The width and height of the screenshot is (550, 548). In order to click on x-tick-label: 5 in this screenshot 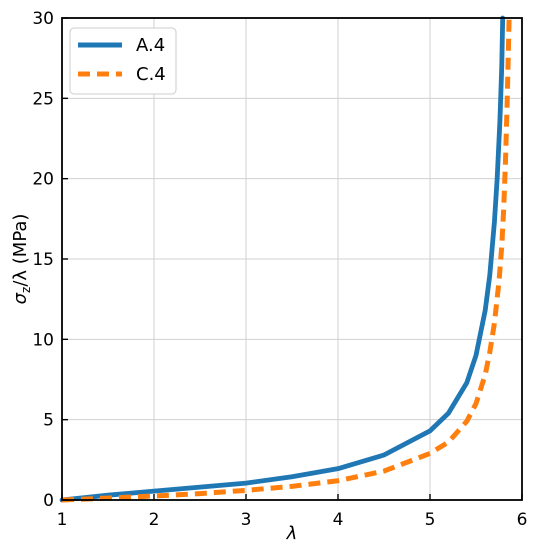, I will do `click(430, 520)`.